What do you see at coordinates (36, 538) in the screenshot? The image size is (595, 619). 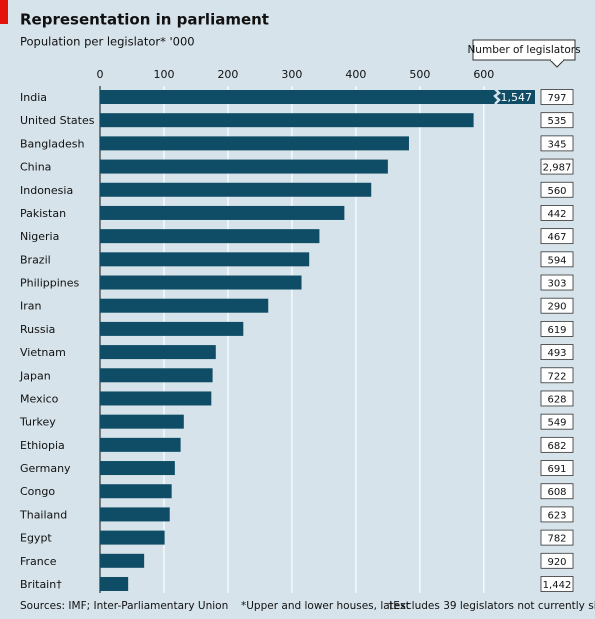 I see `category-label: Egypt` at bounding box center [36, 538].